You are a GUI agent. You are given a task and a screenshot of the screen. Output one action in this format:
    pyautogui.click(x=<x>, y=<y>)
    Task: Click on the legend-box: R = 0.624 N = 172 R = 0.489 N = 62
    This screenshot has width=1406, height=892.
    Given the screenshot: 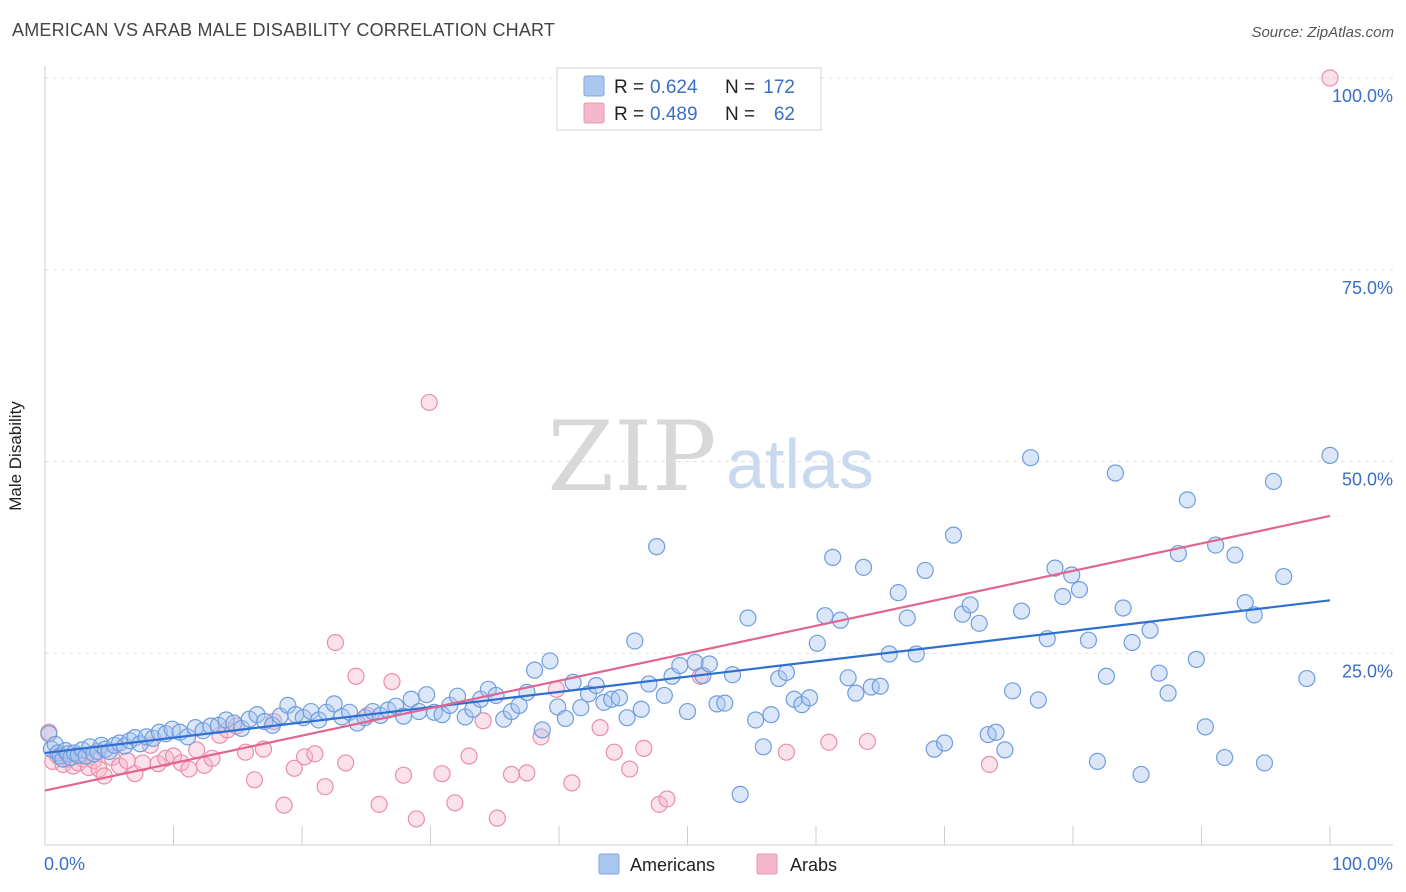 What is the action you would take?
    pyautogui.click(x=689, y=99)
    